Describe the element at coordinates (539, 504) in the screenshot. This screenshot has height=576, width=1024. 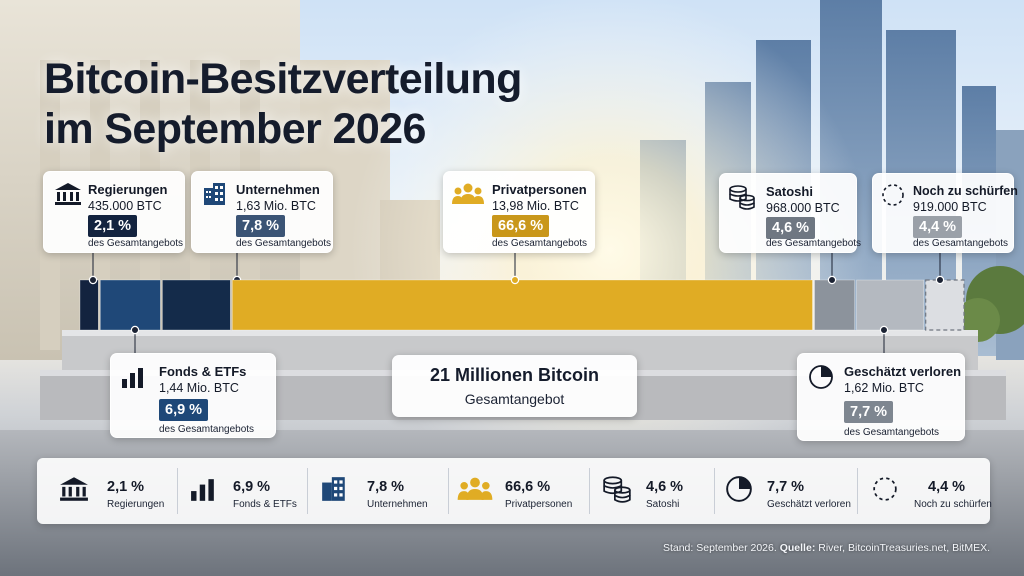
I see `summary-label: Privatpersonen` at that location.